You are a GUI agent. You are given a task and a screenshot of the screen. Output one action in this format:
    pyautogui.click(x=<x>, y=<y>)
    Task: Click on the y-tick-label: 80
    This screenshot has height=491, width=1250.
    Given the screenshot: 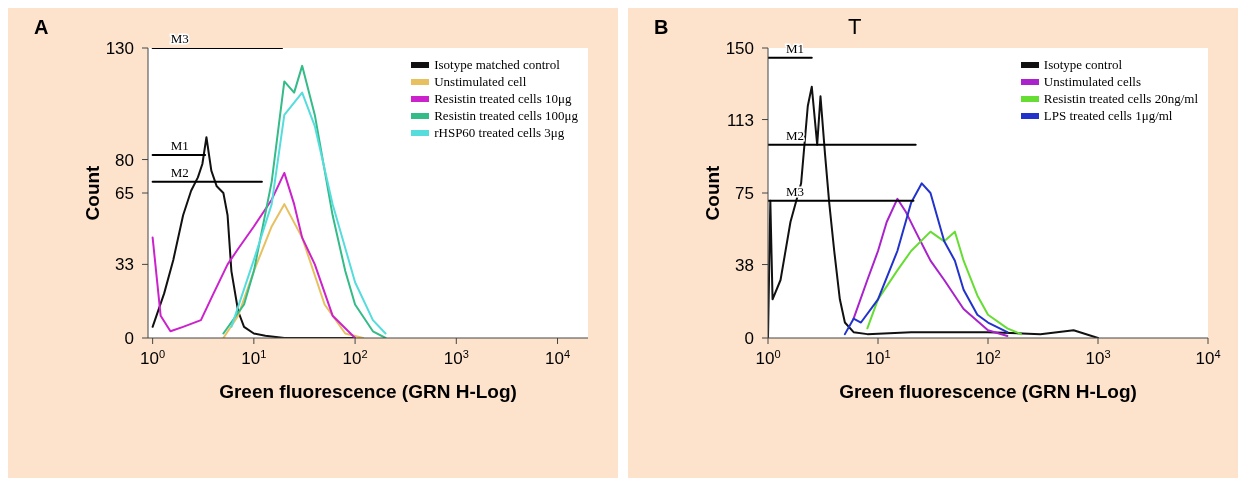 What is the action you would take?
    pyautogui.click(x=124, y=160)
    